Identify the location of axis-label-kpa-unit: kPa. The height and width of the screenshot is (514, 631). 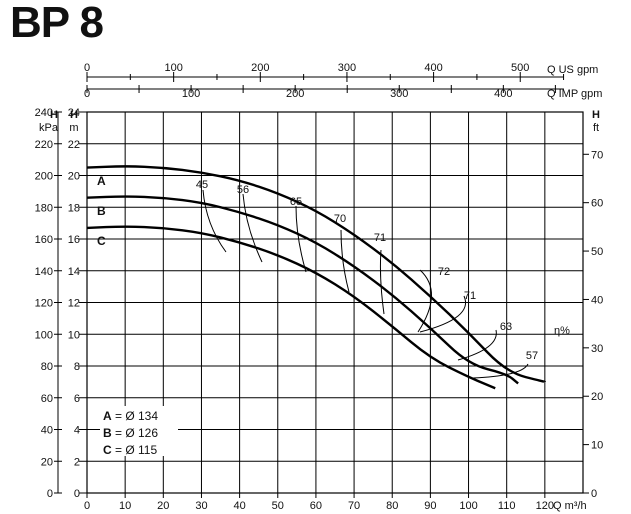
(49, 128).